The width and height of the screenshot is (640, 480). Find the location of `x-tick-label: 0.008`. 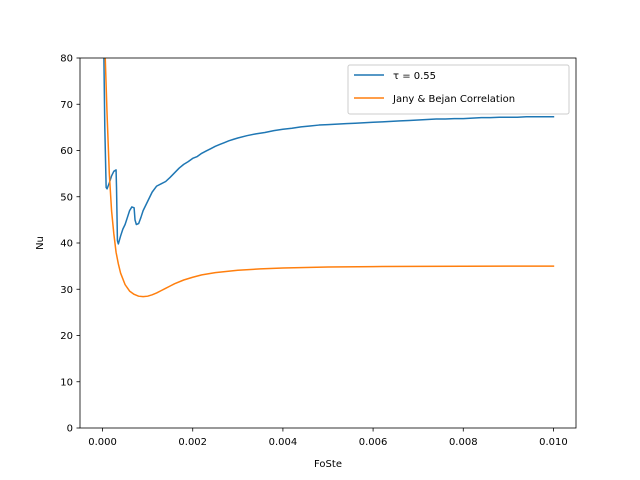

x-tick-label: 0.008 is located at coordinates (463, 442).